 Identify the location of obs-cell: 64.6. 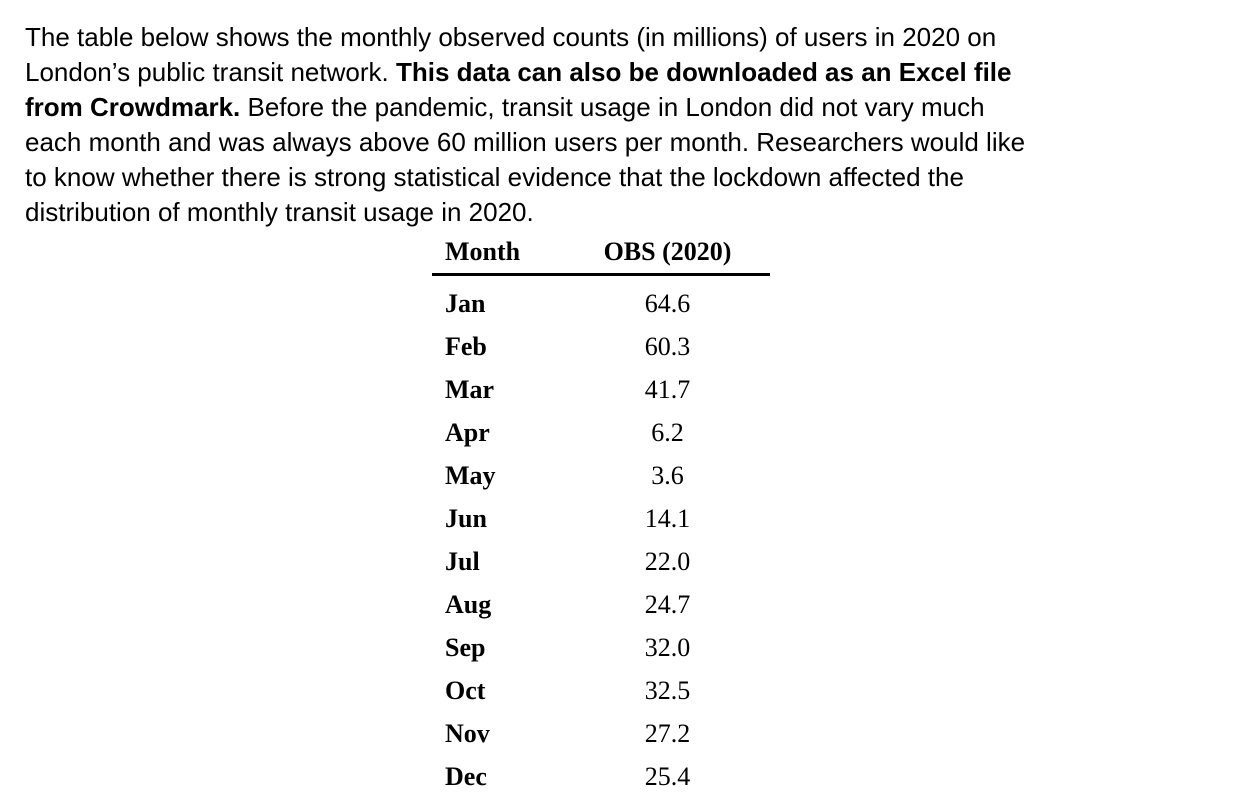
(667, 303).